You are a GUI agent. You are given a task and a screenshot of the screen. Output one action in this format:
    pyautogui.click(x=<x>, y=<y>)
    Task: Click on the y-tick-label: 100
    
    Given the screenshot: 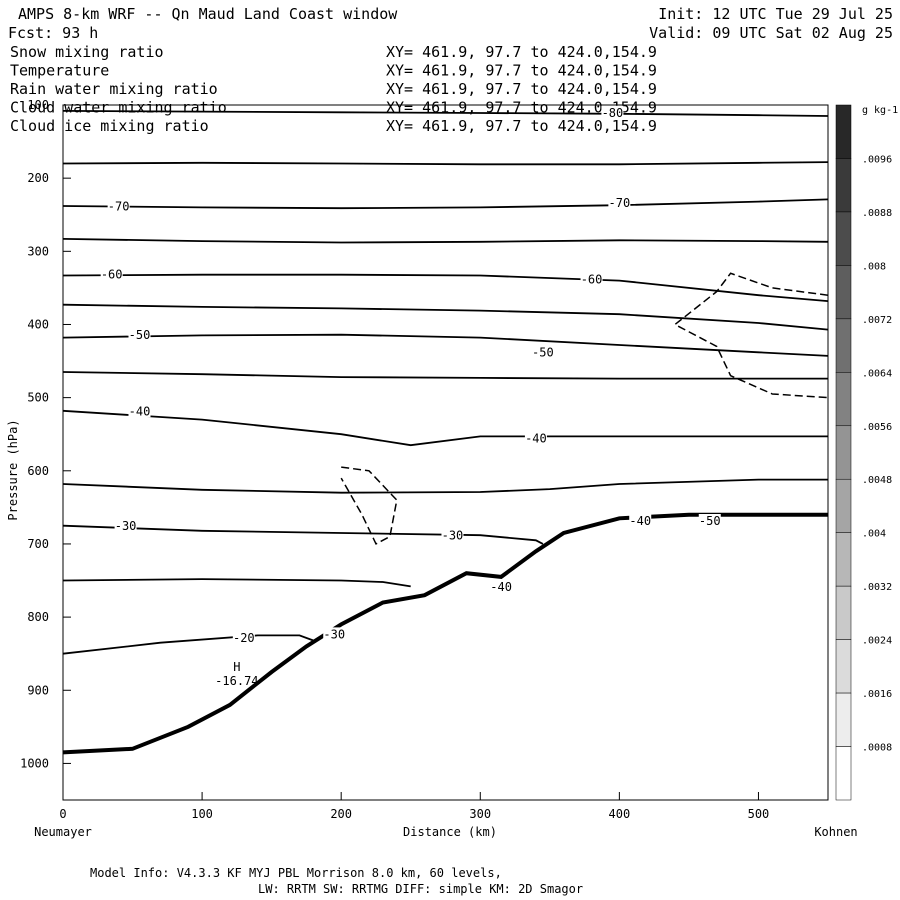 What is the action you would take?
    pyautogui.click(x=38, y=105)
    